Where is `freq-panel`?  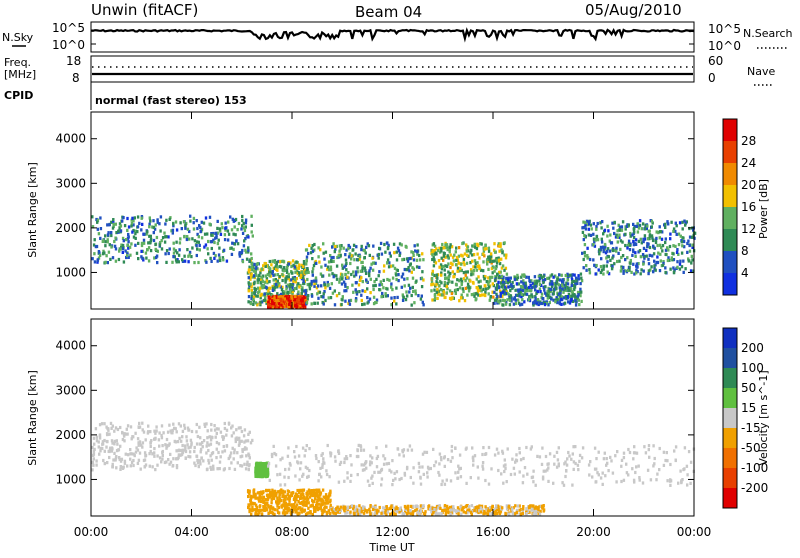
freq-panel is located at coordinates (392, 69).